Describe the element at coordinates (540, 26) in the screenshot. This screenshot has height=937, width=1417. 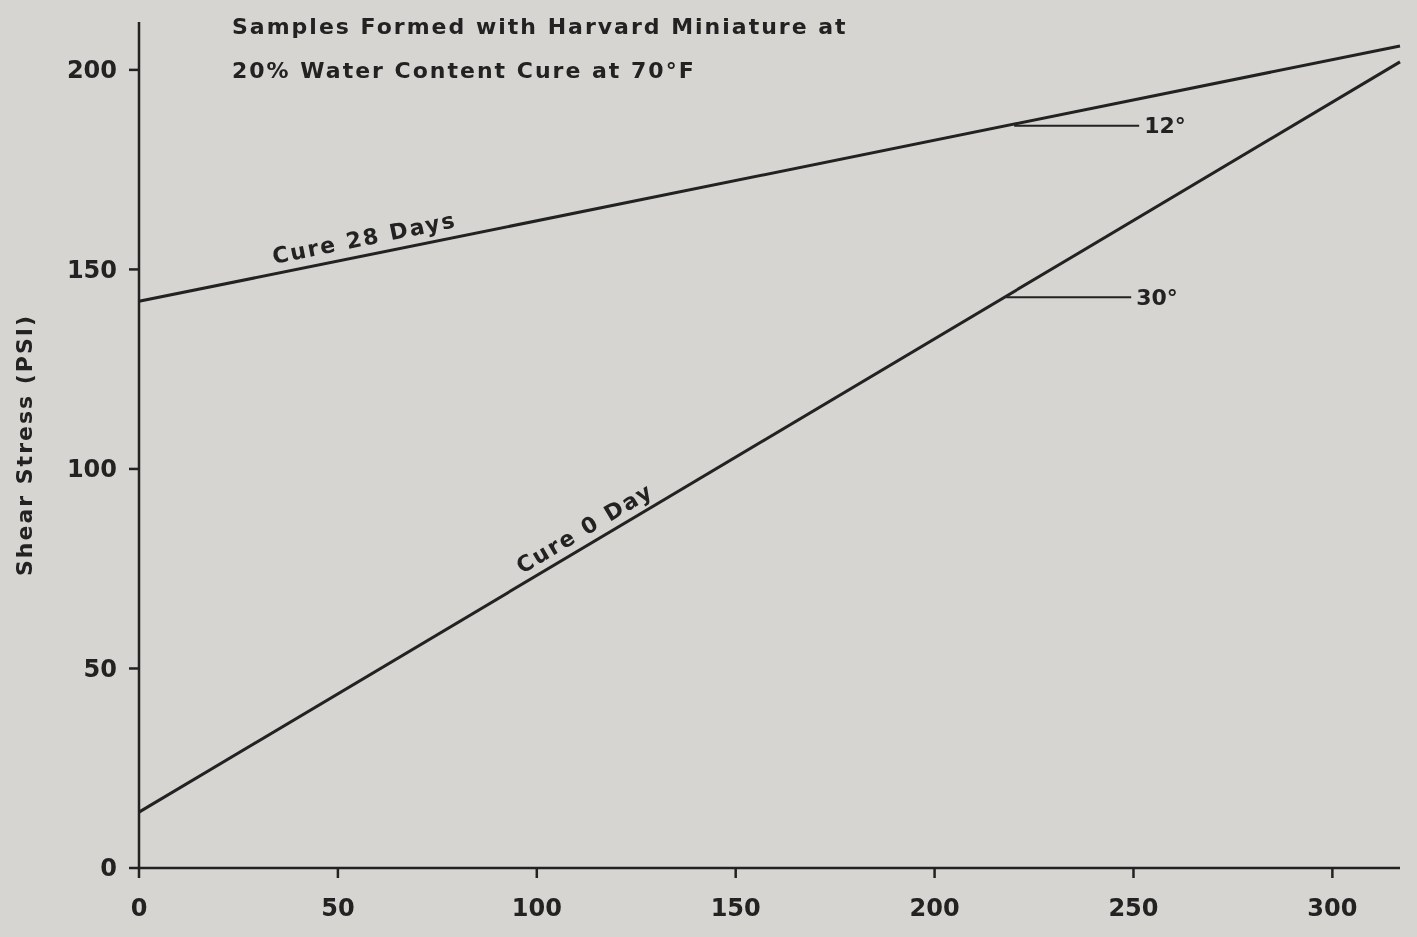
I see `chart-title: Samples Formed with Harvard Miniature at` at that location.